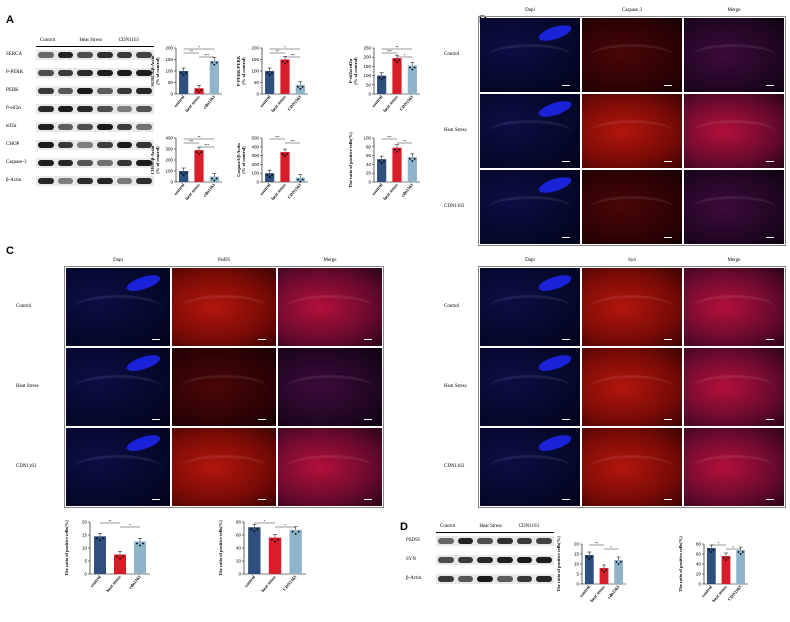 This screenshot has width=790, height=622. I want to click on y-axis-label: The ratio of positive cells(%), so click(66, 548).